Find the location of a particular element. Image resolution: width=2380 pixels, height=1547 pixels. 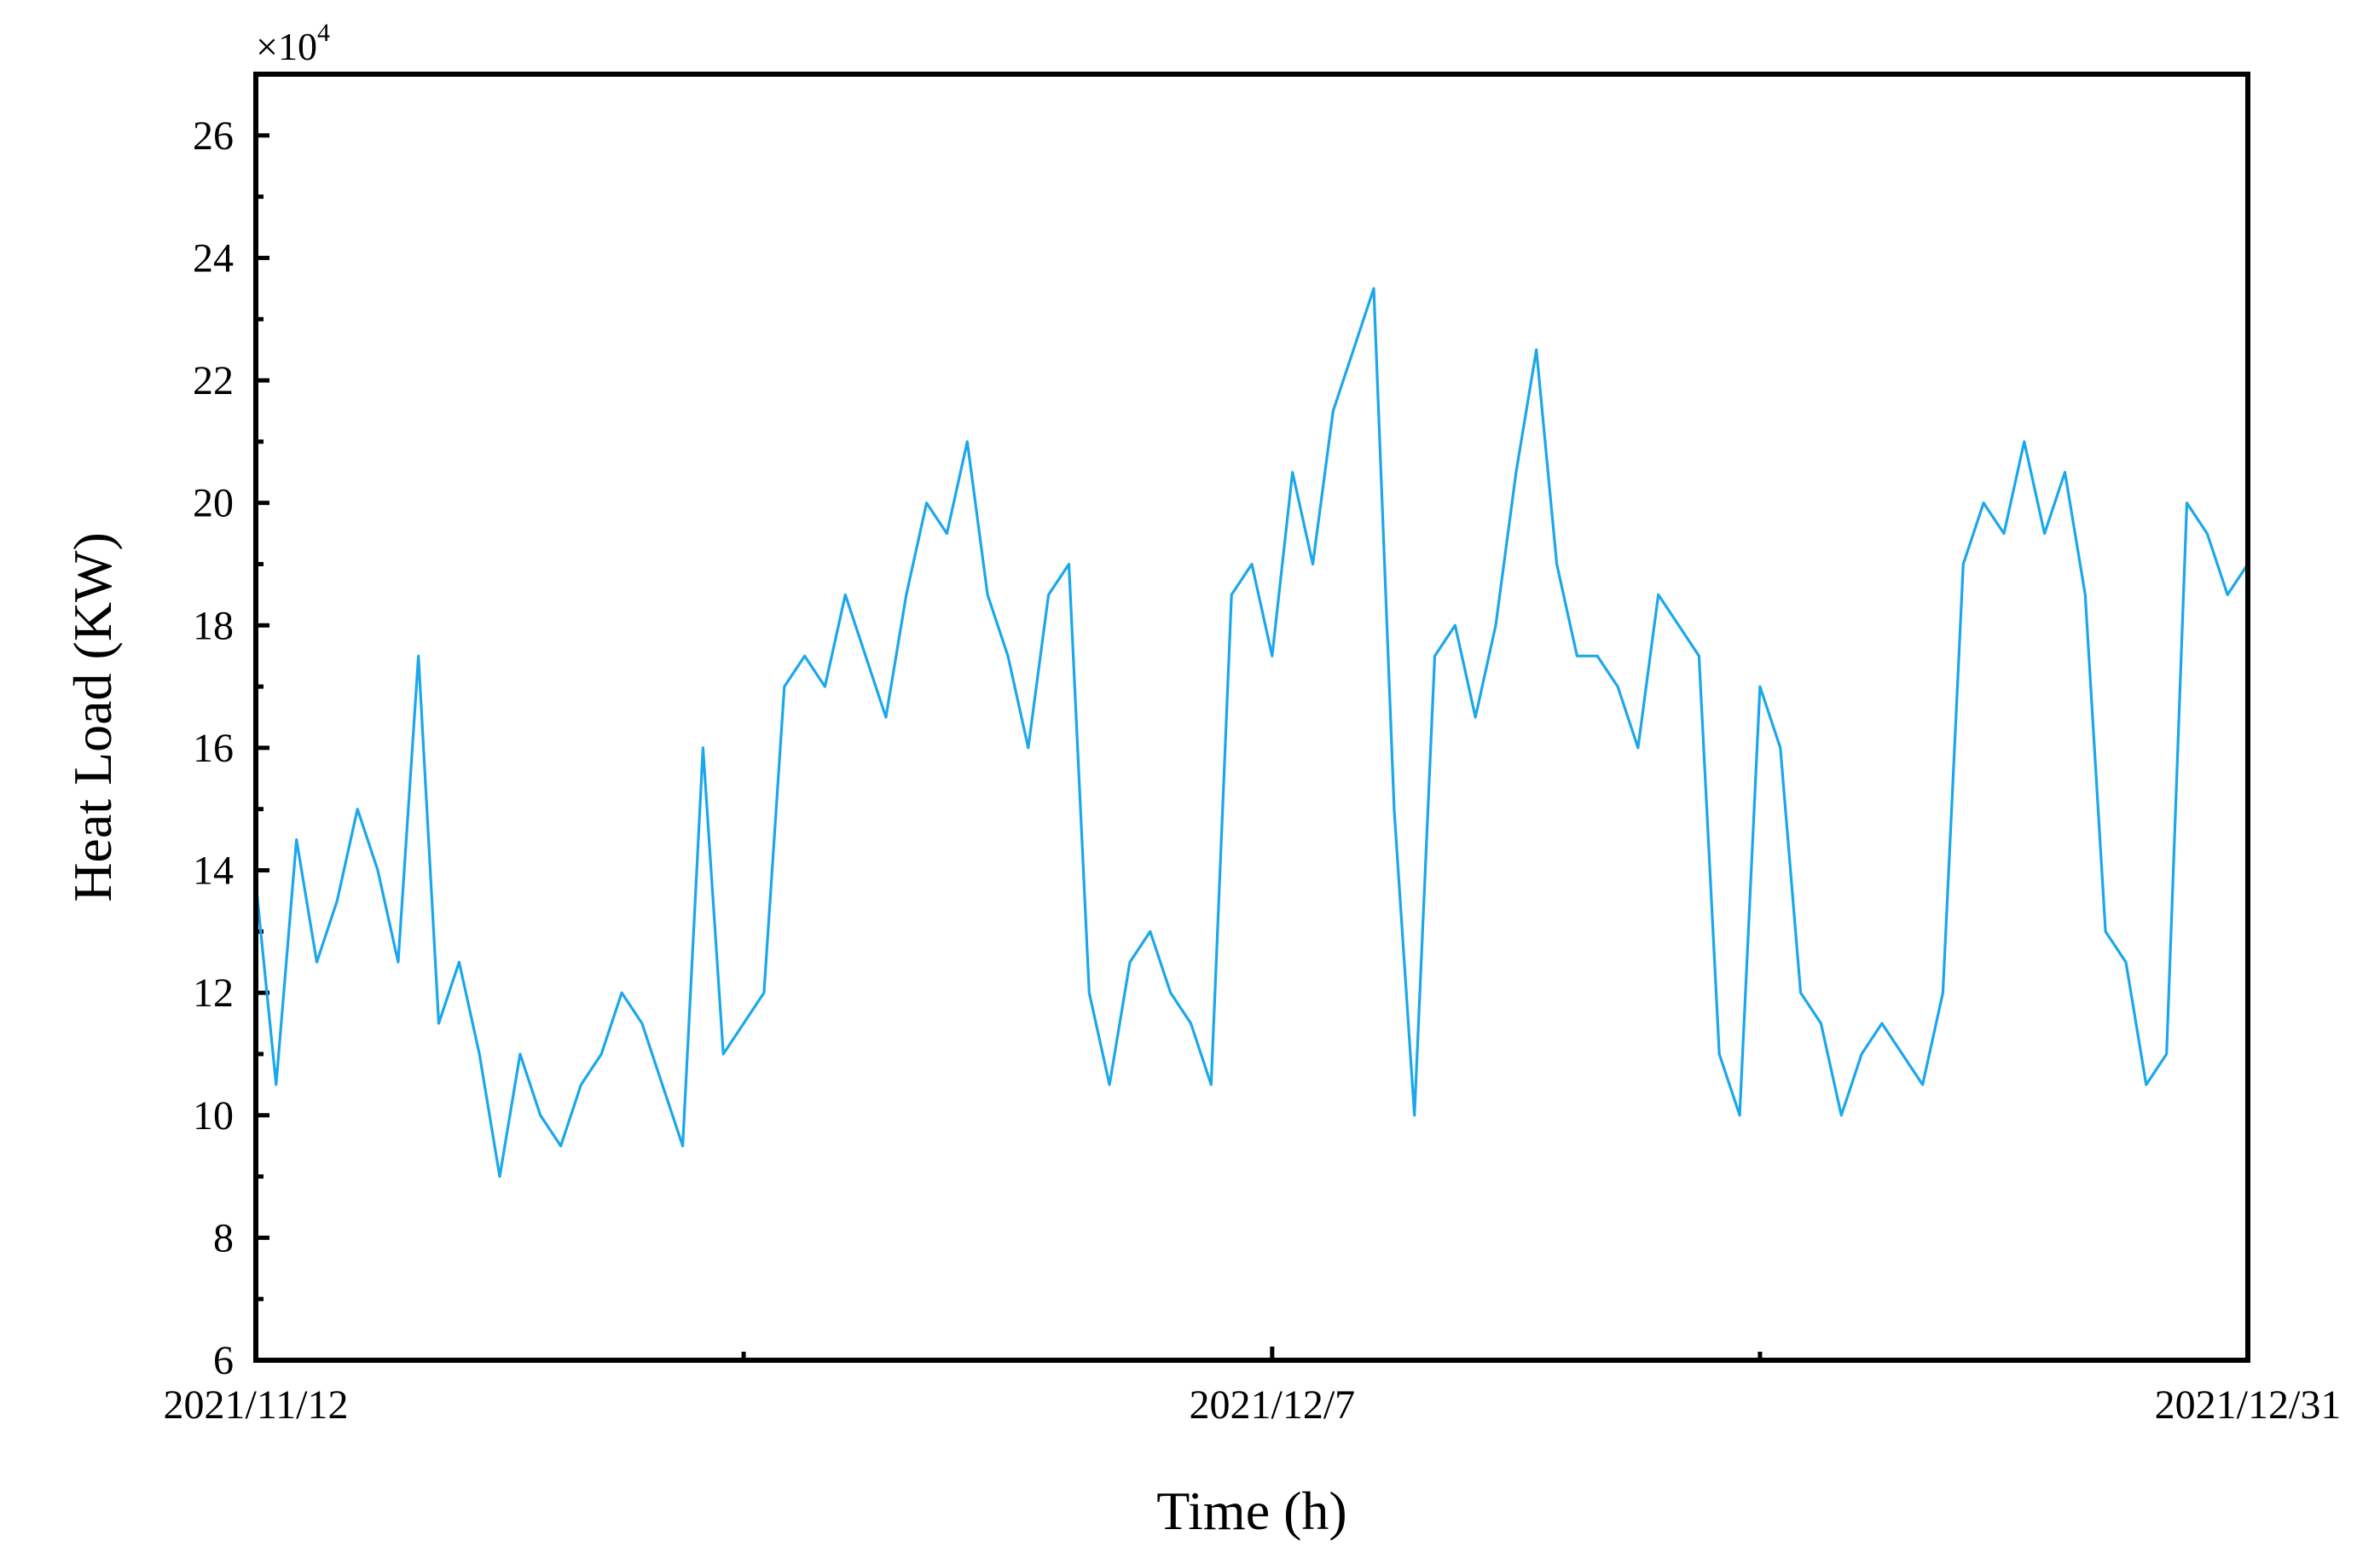

x-tick-label: 2021/12/7 is located at coordinates (1273, 1405).